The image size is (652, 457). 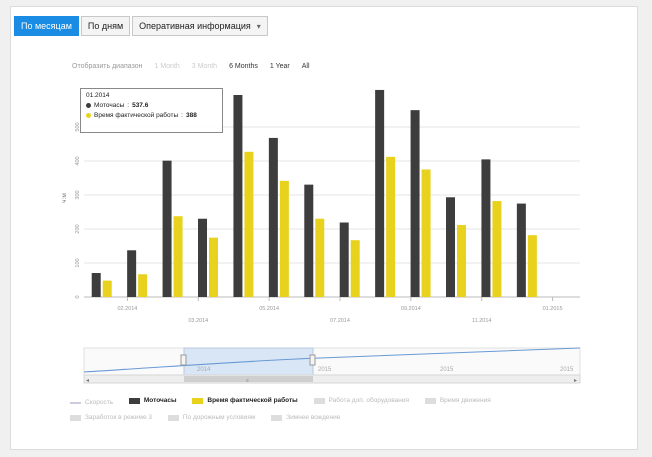 I want to click on tooltip-row: Моточасы: 537.6, so click(x=151, y=105).